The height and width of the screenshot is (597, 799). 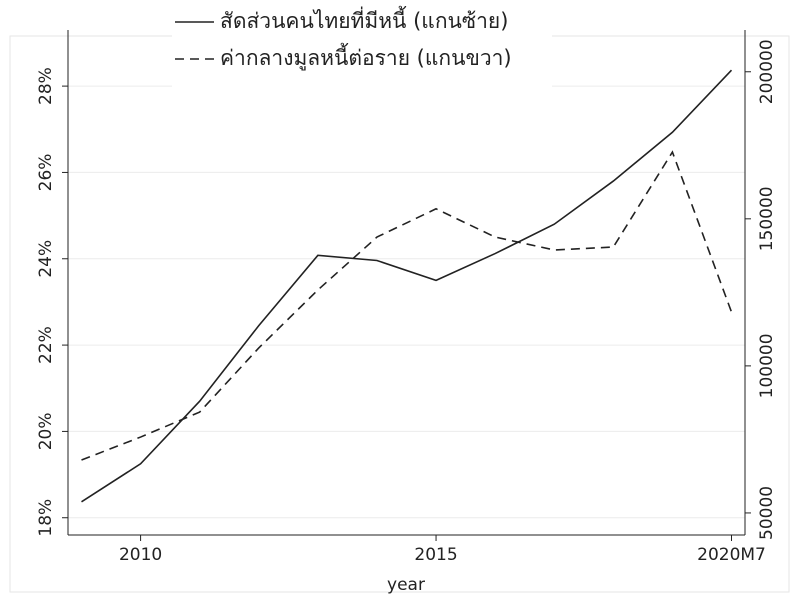 I want to click on x-tick-label: 2015, so click(x=435, y=555).